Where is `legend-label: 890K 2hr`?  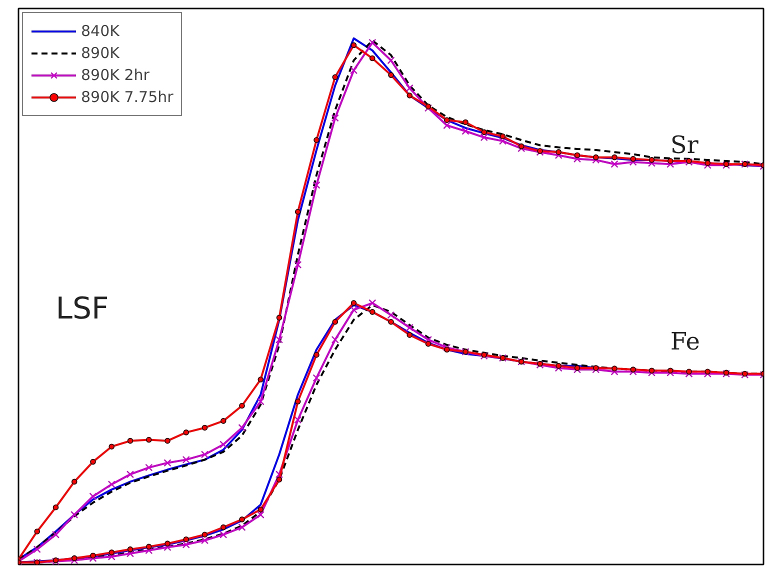 legend-label: 890K 2hr is located at coordinates (115, 75).